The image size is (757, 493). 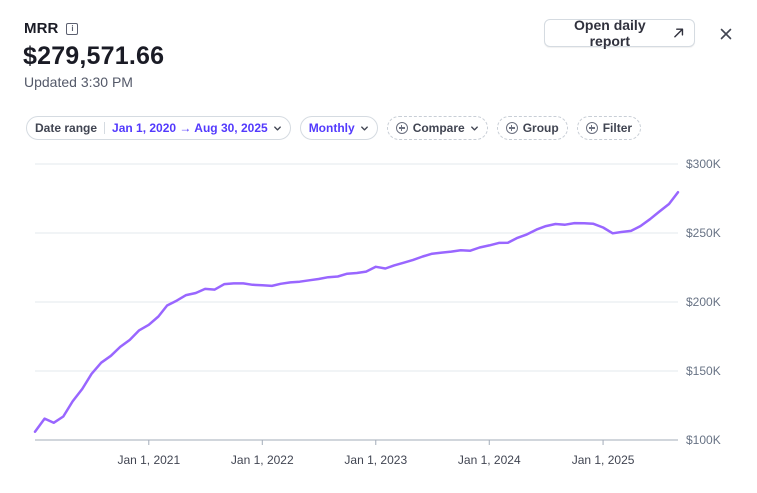 What do you see at coordinates (72, 28) in the screenshot?
I see `info-icon: i` at bounding box center [72, 28].